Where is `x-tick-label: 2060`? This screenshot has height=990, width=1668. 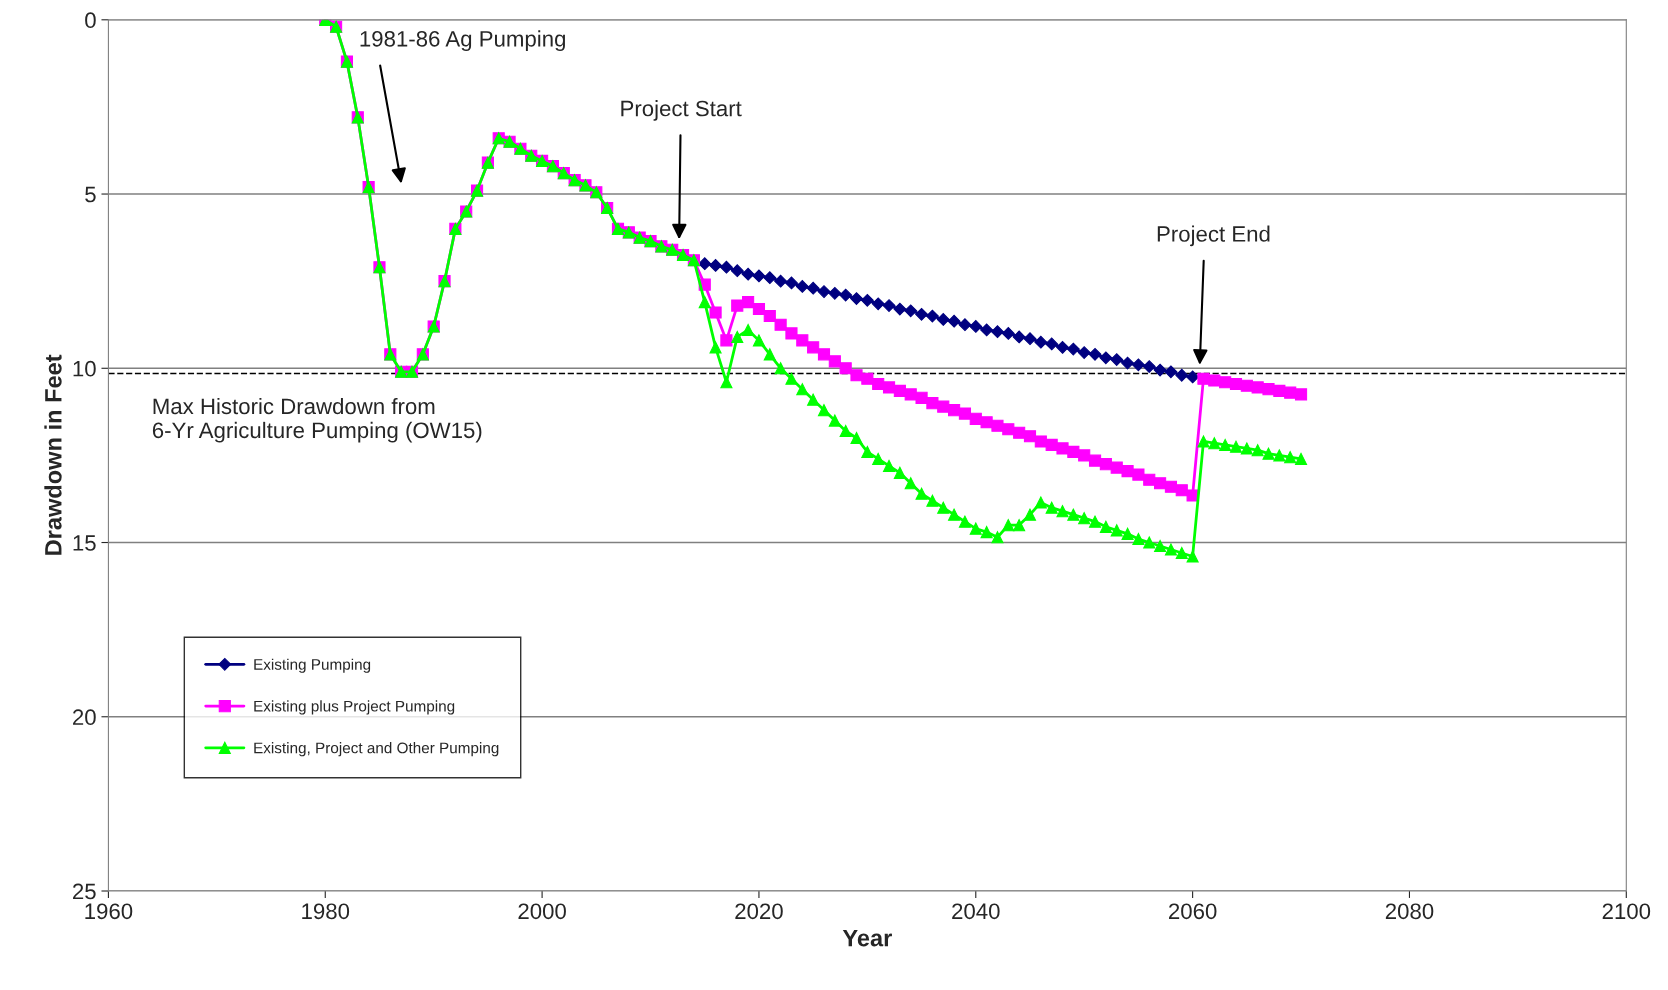 x-tick-label: 2060 is located at coordinates (1193, 911).